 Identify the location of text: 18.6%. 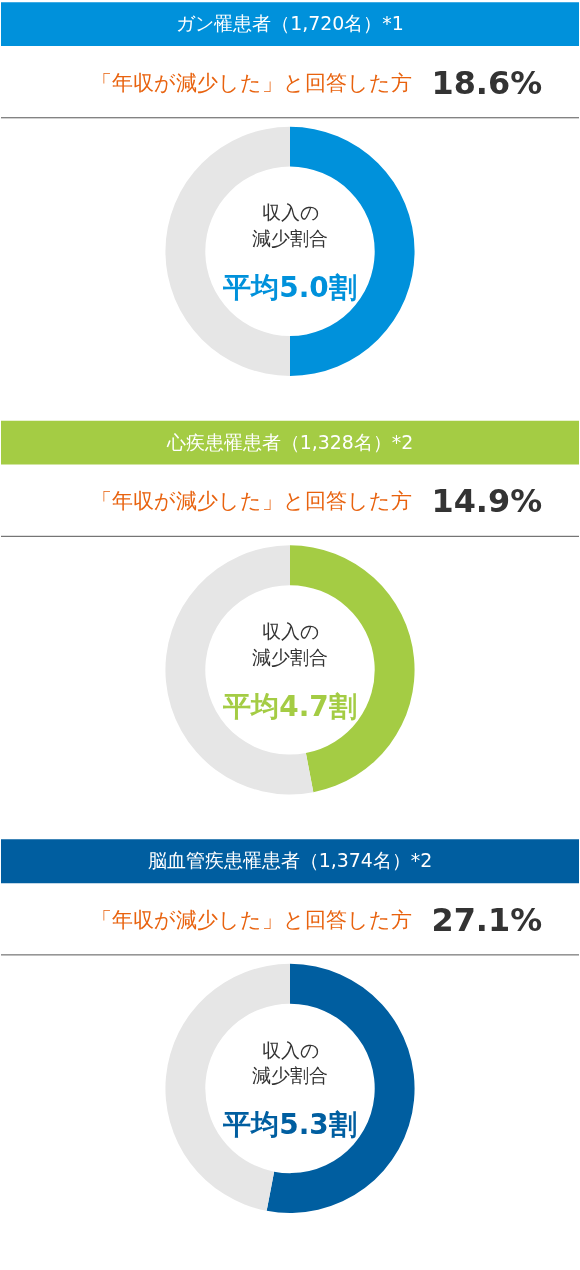
(487, 82).